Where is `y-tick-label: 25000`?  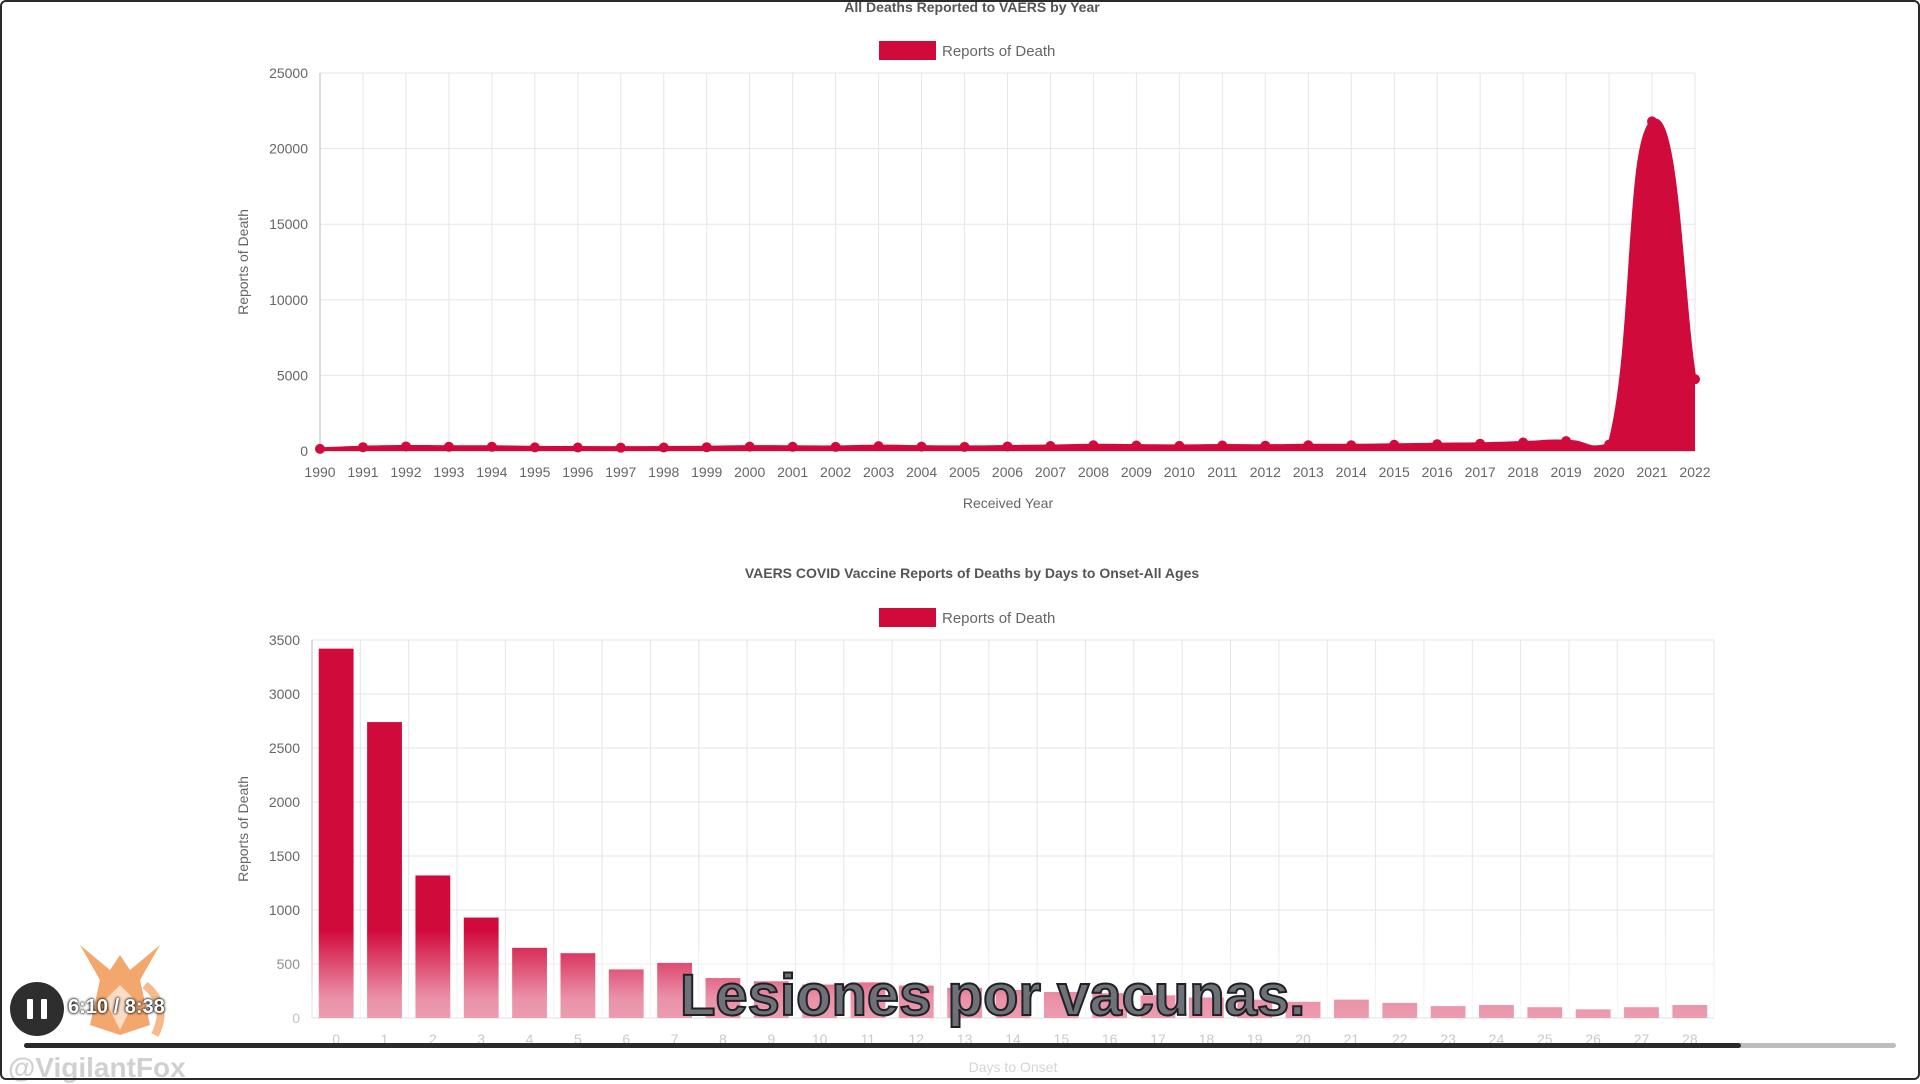
y-tick-label: 25000 is located at coordinates (288, 73).